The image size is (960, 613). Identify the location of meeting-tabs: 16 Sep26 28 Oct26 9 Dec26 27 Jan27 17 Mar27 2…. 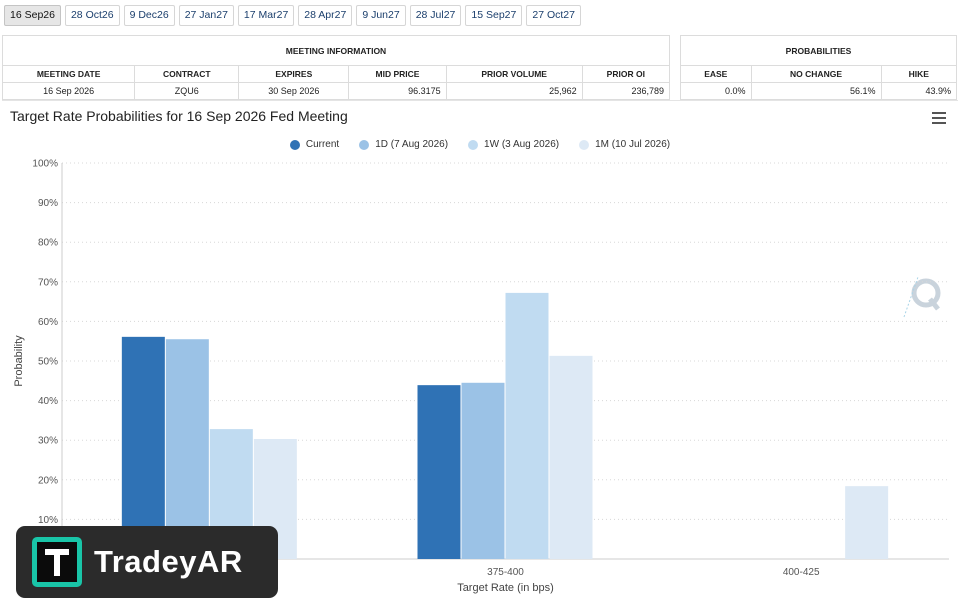
(292, 15).